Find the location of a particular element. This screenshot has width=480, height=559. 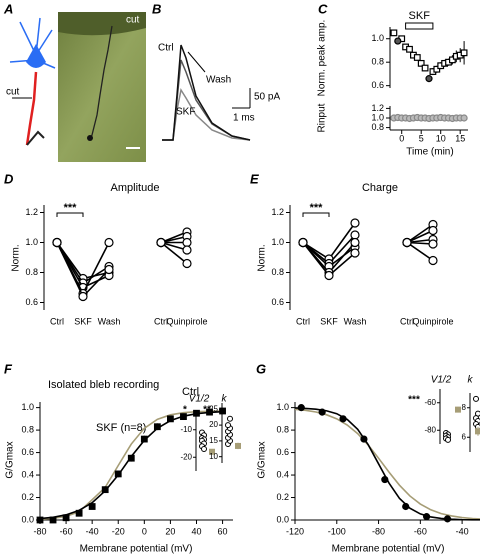

panel-label: C is located at coordinates (323, 8).